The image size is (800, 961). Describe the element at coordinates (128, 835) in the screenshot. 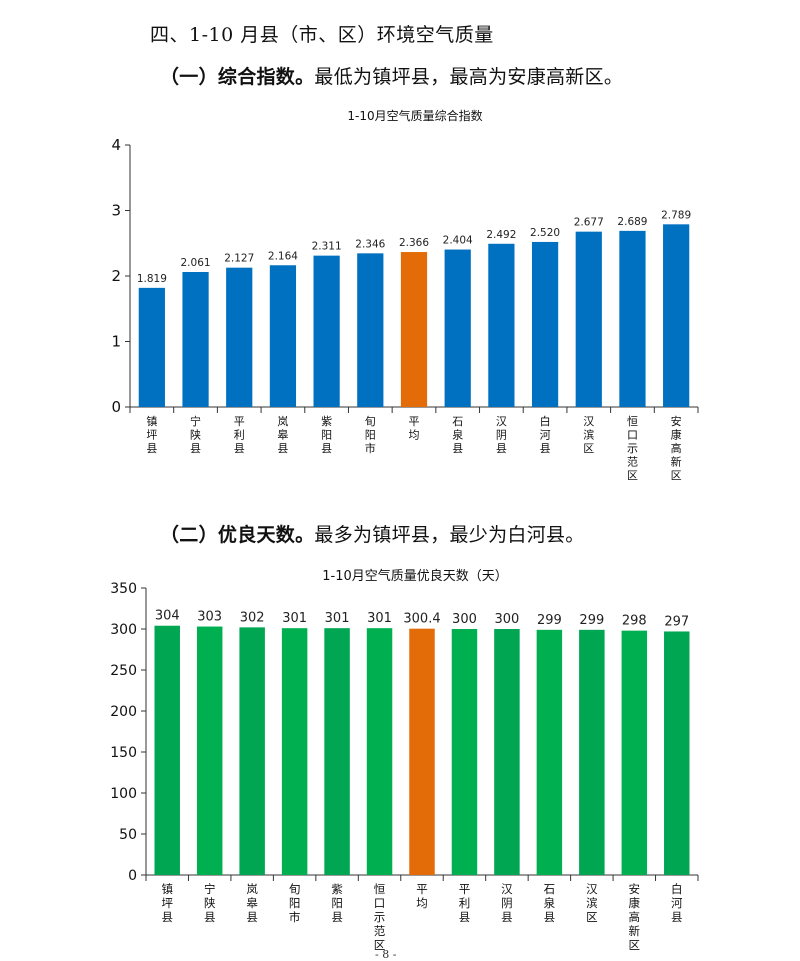

I see `y-tick-label: 50` at that location.